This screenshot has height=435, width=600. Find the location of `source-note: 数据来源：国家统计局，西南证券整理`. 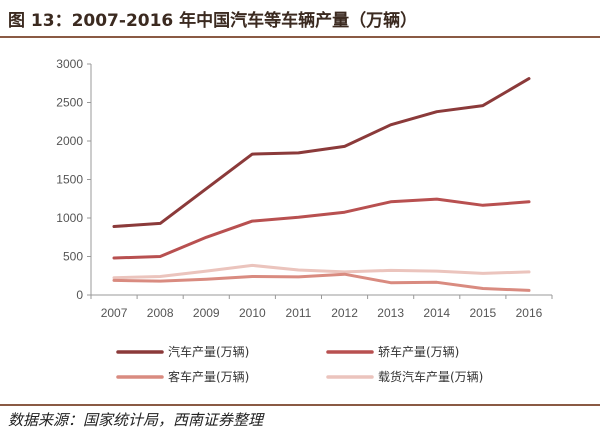

source-note: 数据来源：国家统计局，西南证券整理 is located at coordinates (136, 420).